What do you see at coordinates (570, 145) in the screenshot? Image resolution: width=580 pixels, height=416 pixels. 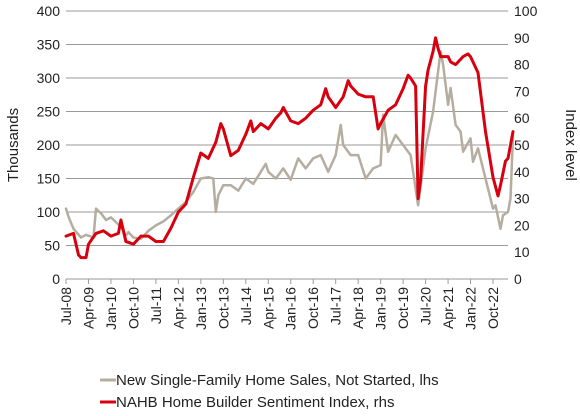 I see `y-axis-right-title: Index level` at bounding box center [570, 145].